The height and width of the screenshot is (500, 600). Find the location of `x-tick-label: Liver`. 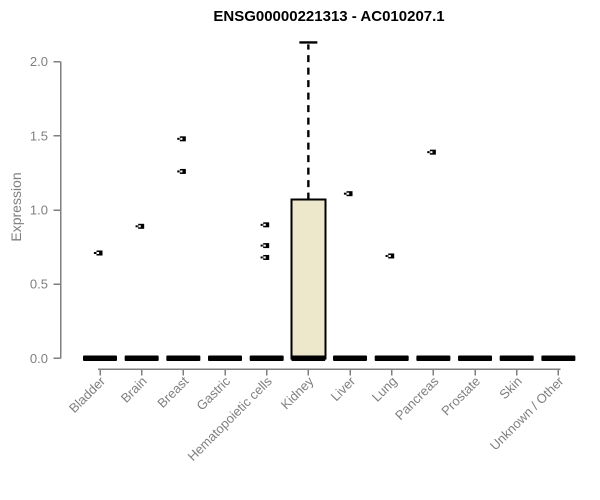

x-tick-label: Liver is located at coordinates (343, 388).